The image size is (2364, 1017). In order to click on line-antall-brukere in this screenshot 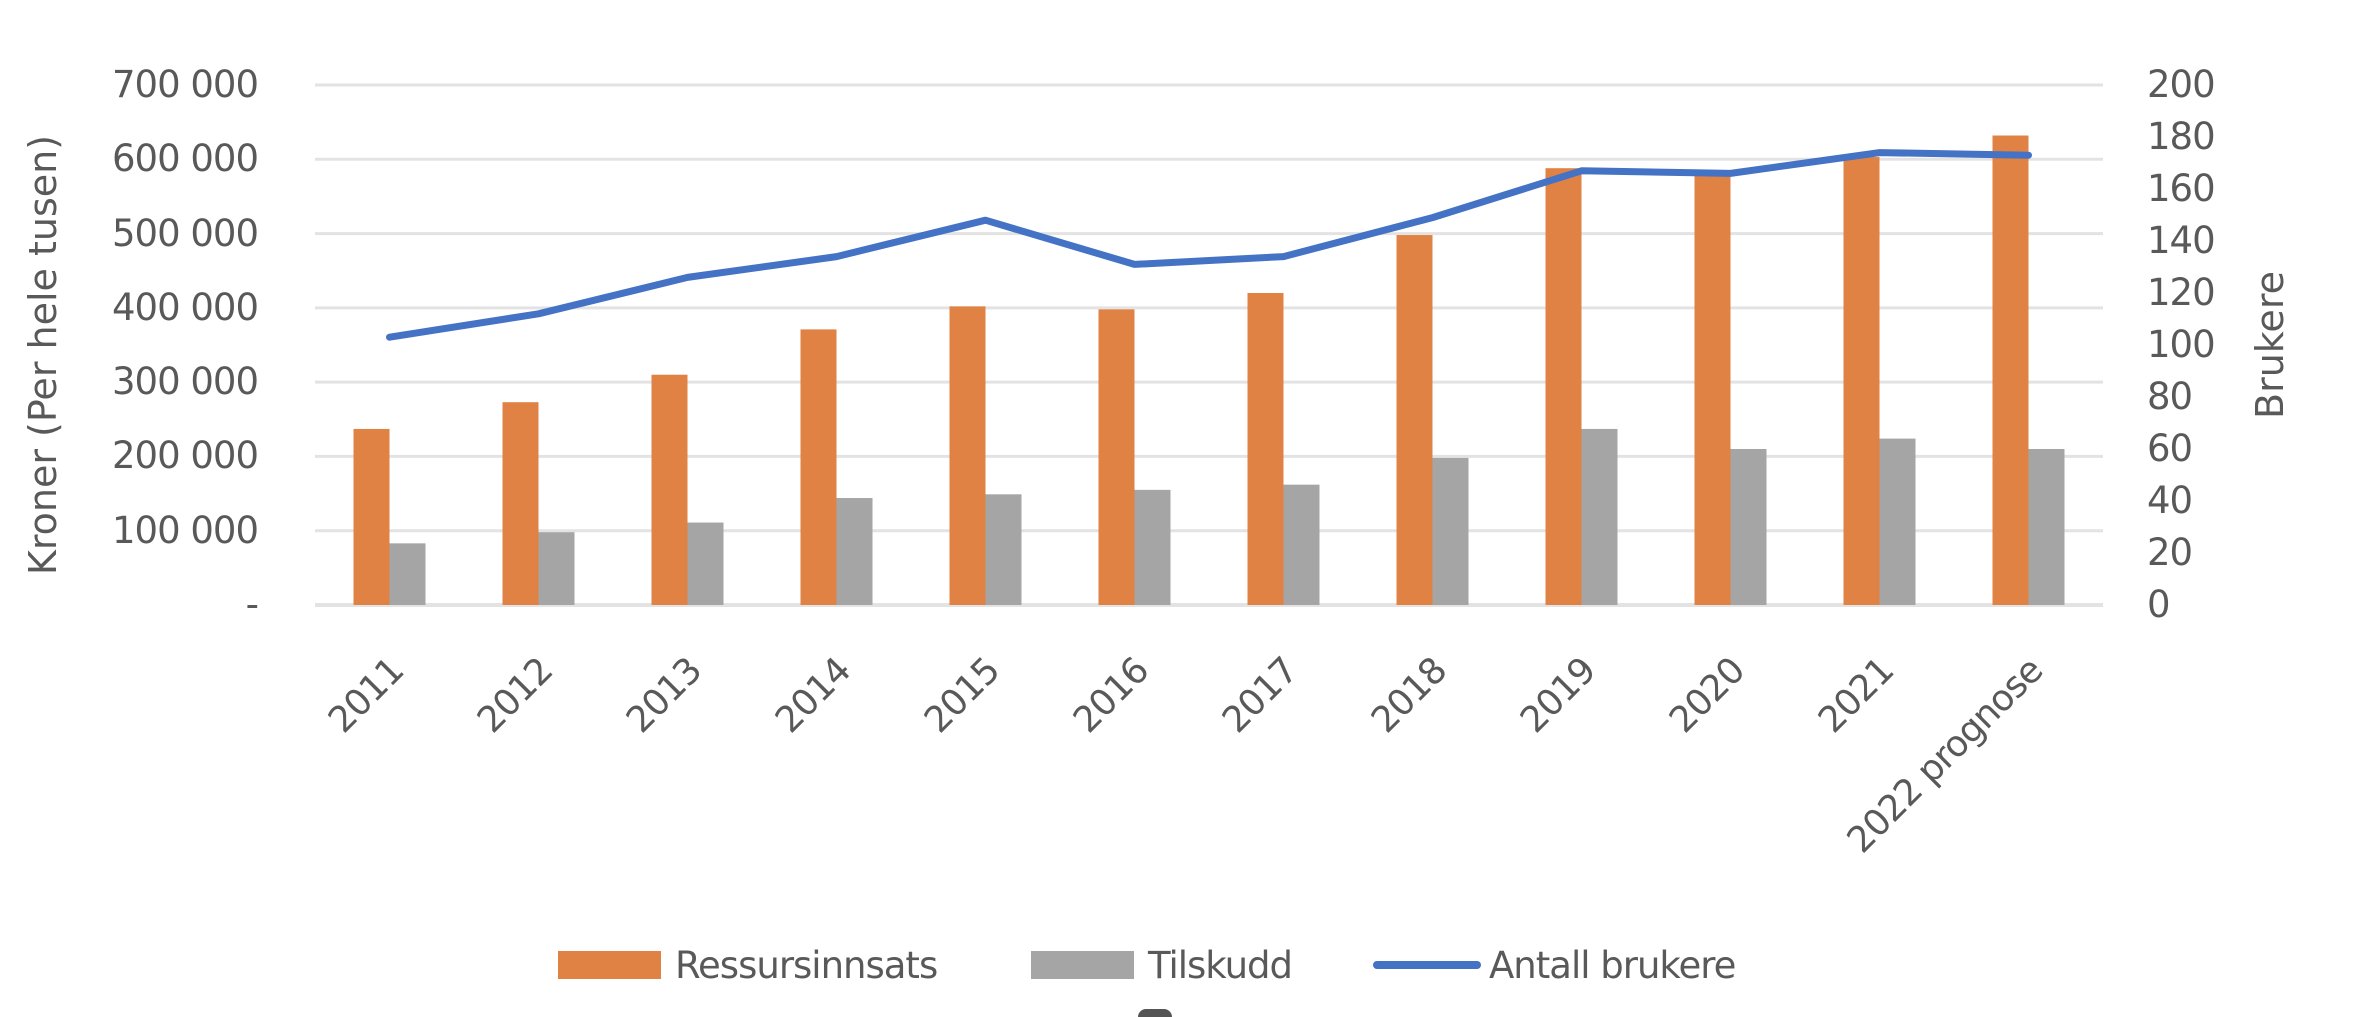, I will do `click(1209, 245)`.